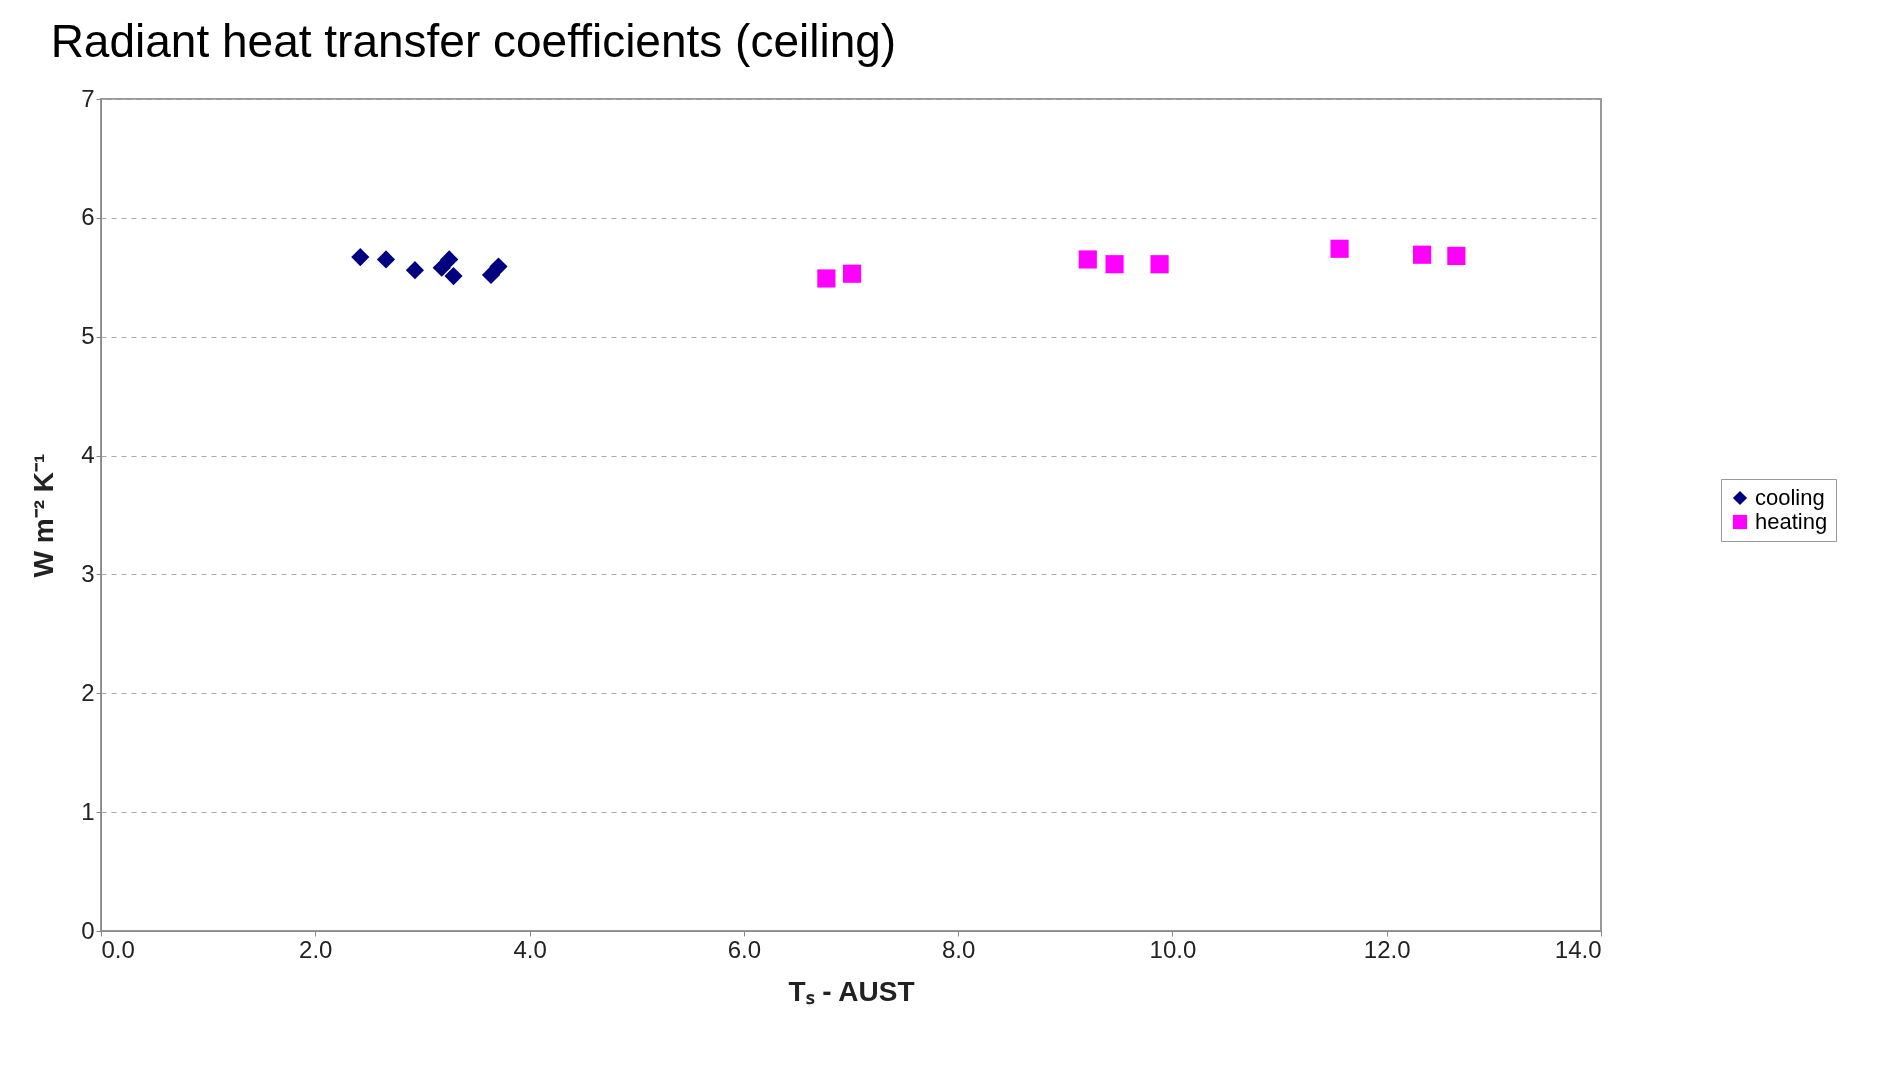 This screenshot has width=1881, height=1077. What do you see at coordinates (1790, 497) in the screenshot?
I see `legend-label: cooling` at bounding box center [1790, 497].